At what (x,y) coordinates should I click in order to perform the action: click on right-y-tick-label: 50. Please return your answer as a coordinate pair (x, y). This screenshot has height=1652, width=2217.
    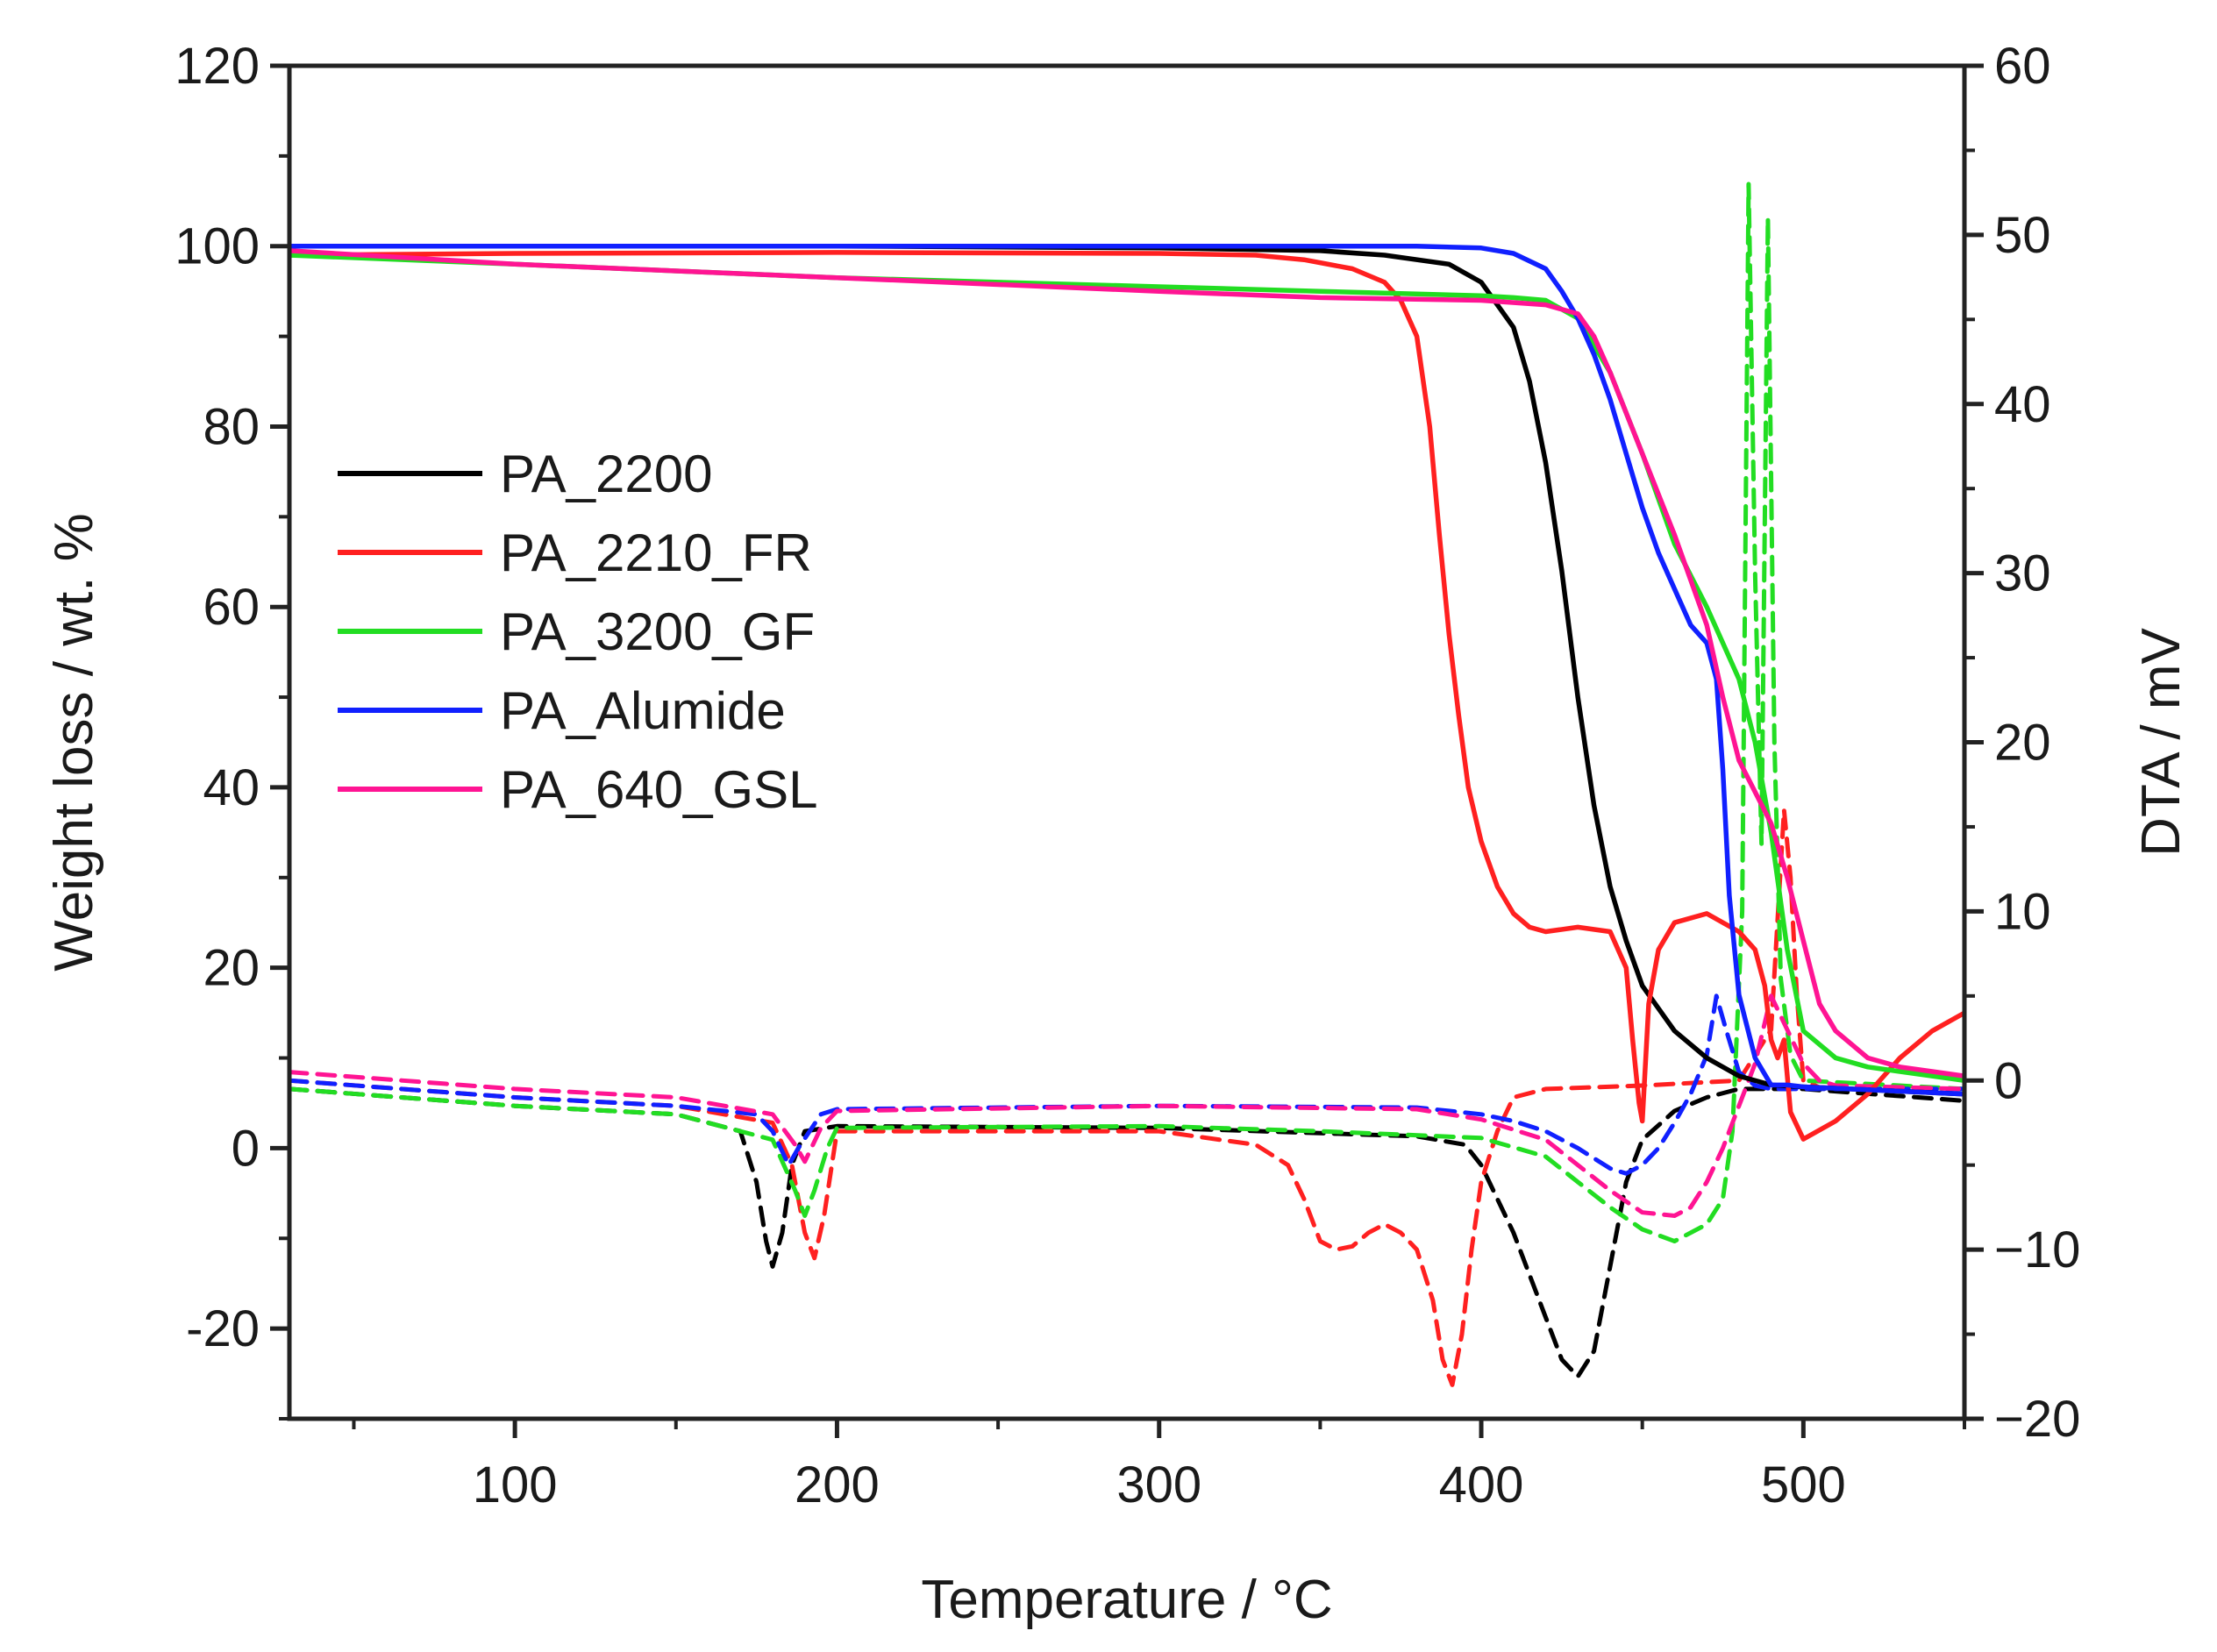
    Looking at the image, I should click on (2022, 235).